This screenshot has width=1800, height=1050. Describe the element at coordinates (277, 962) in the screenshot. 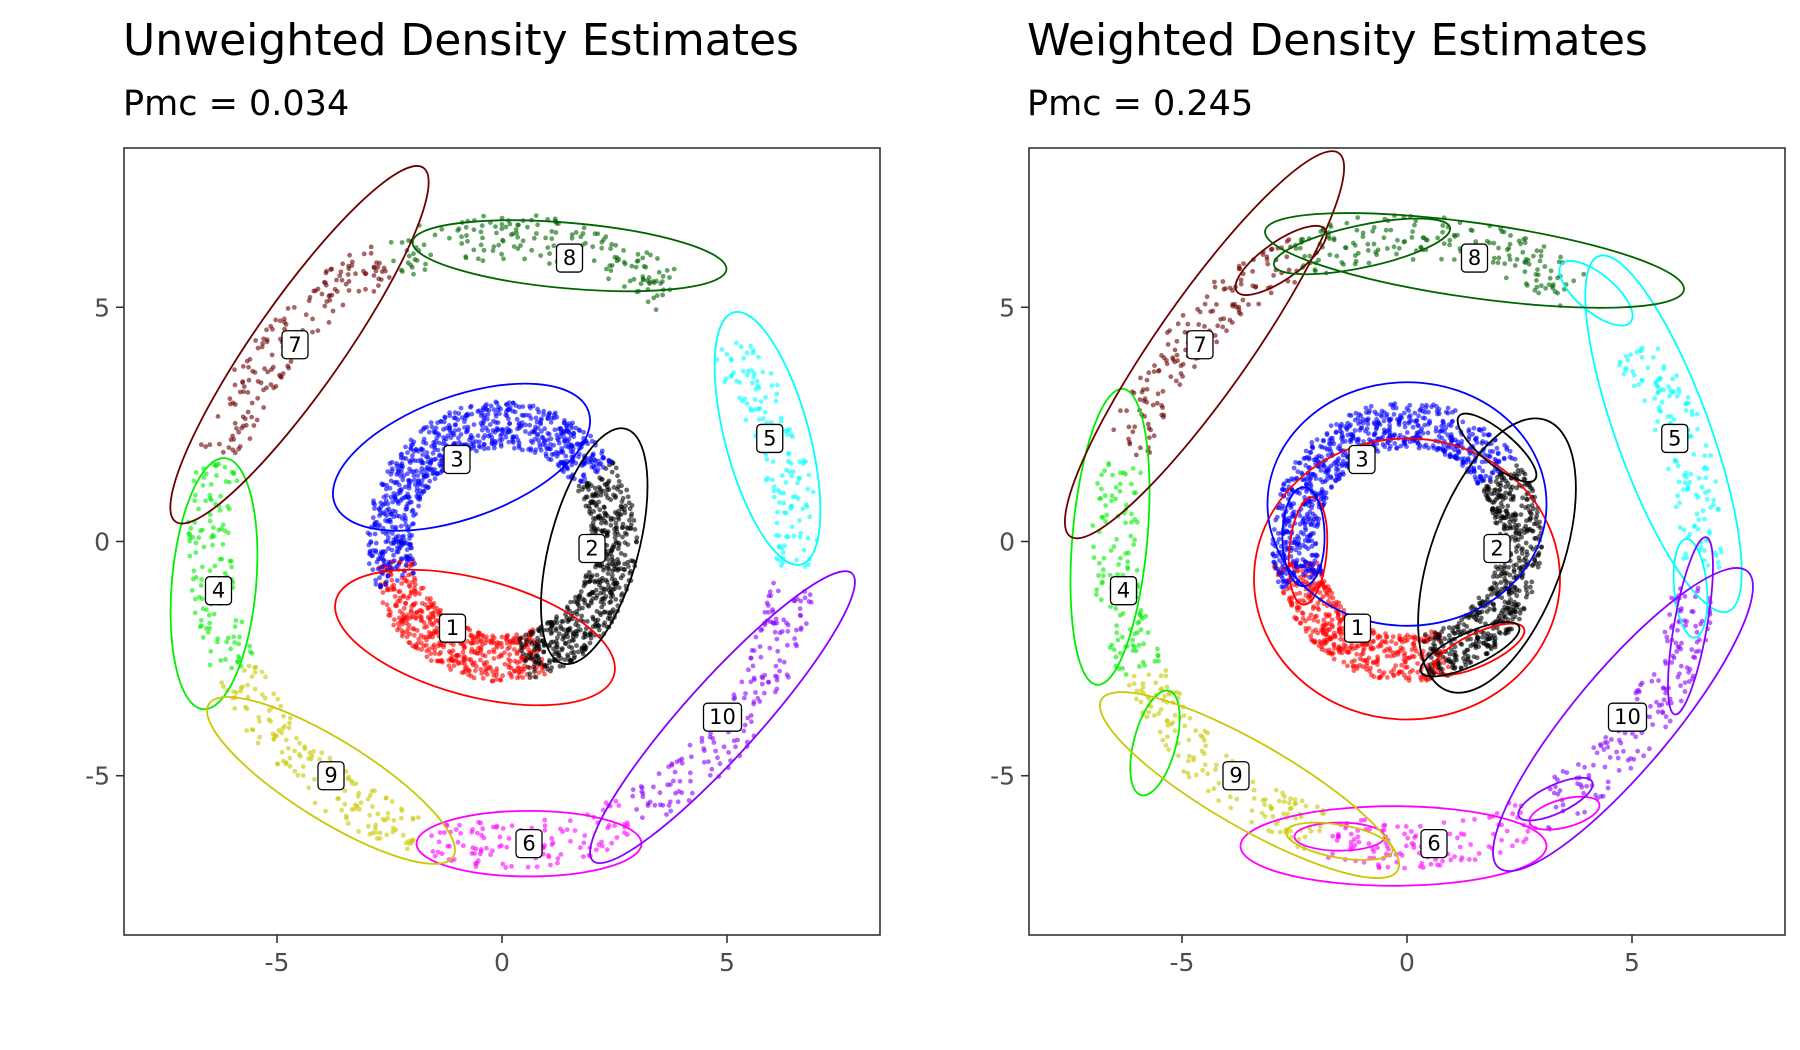

I see `x-tick-label: -5` at that location.